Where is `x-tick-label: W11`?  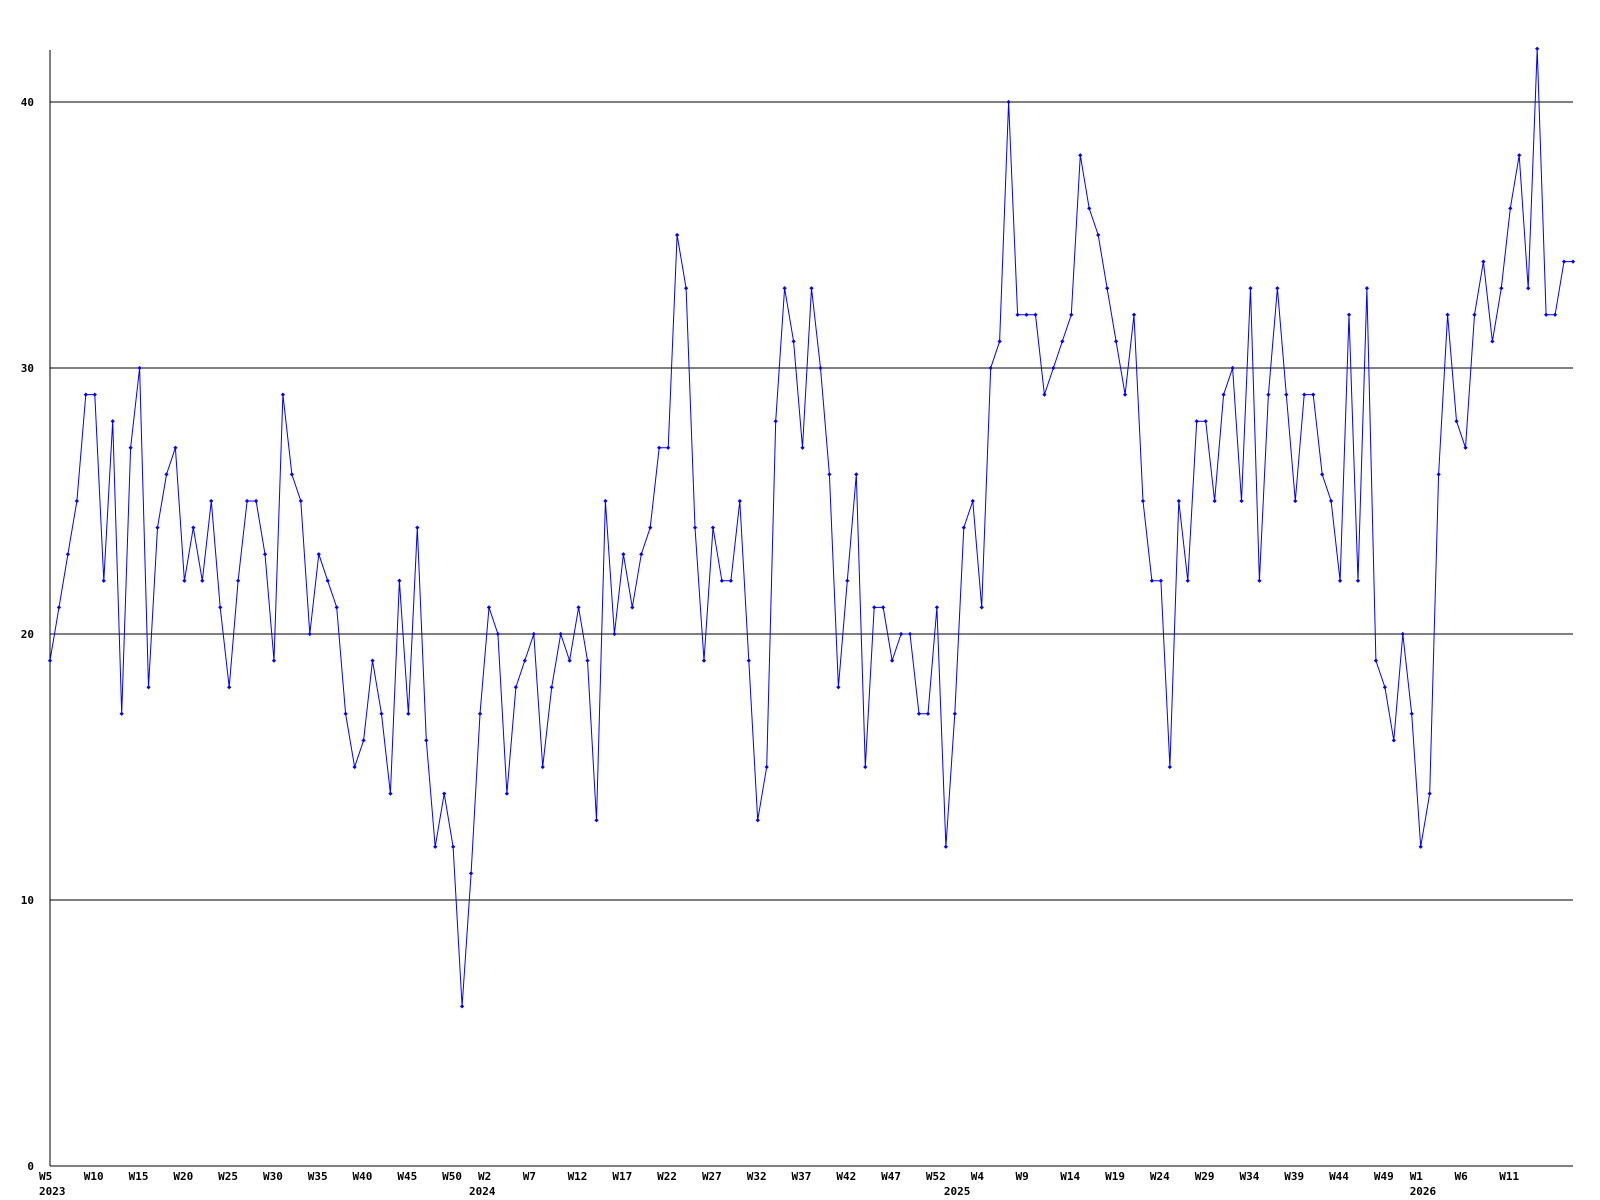
x-tick-label: W11 is located at coordinates (1509, 1176).